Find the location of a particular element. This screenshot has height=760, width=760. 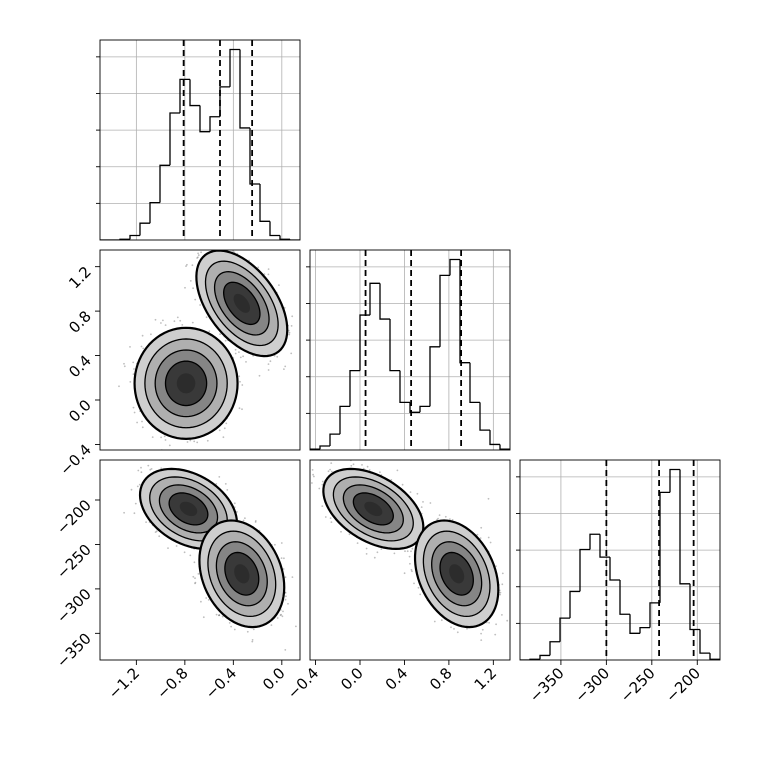

param0-histogram-frame is located at coordinates (200, 140).